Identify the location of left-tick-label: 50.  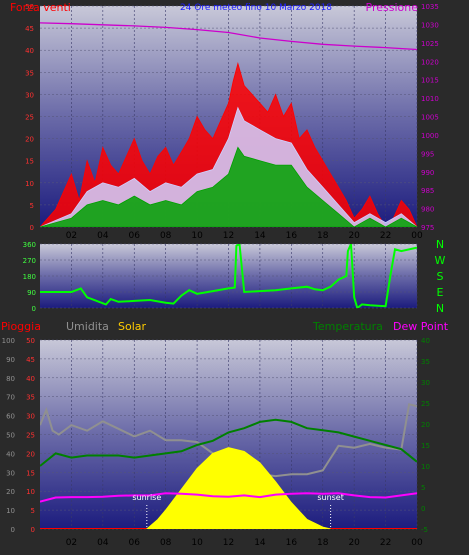
(29, 7).